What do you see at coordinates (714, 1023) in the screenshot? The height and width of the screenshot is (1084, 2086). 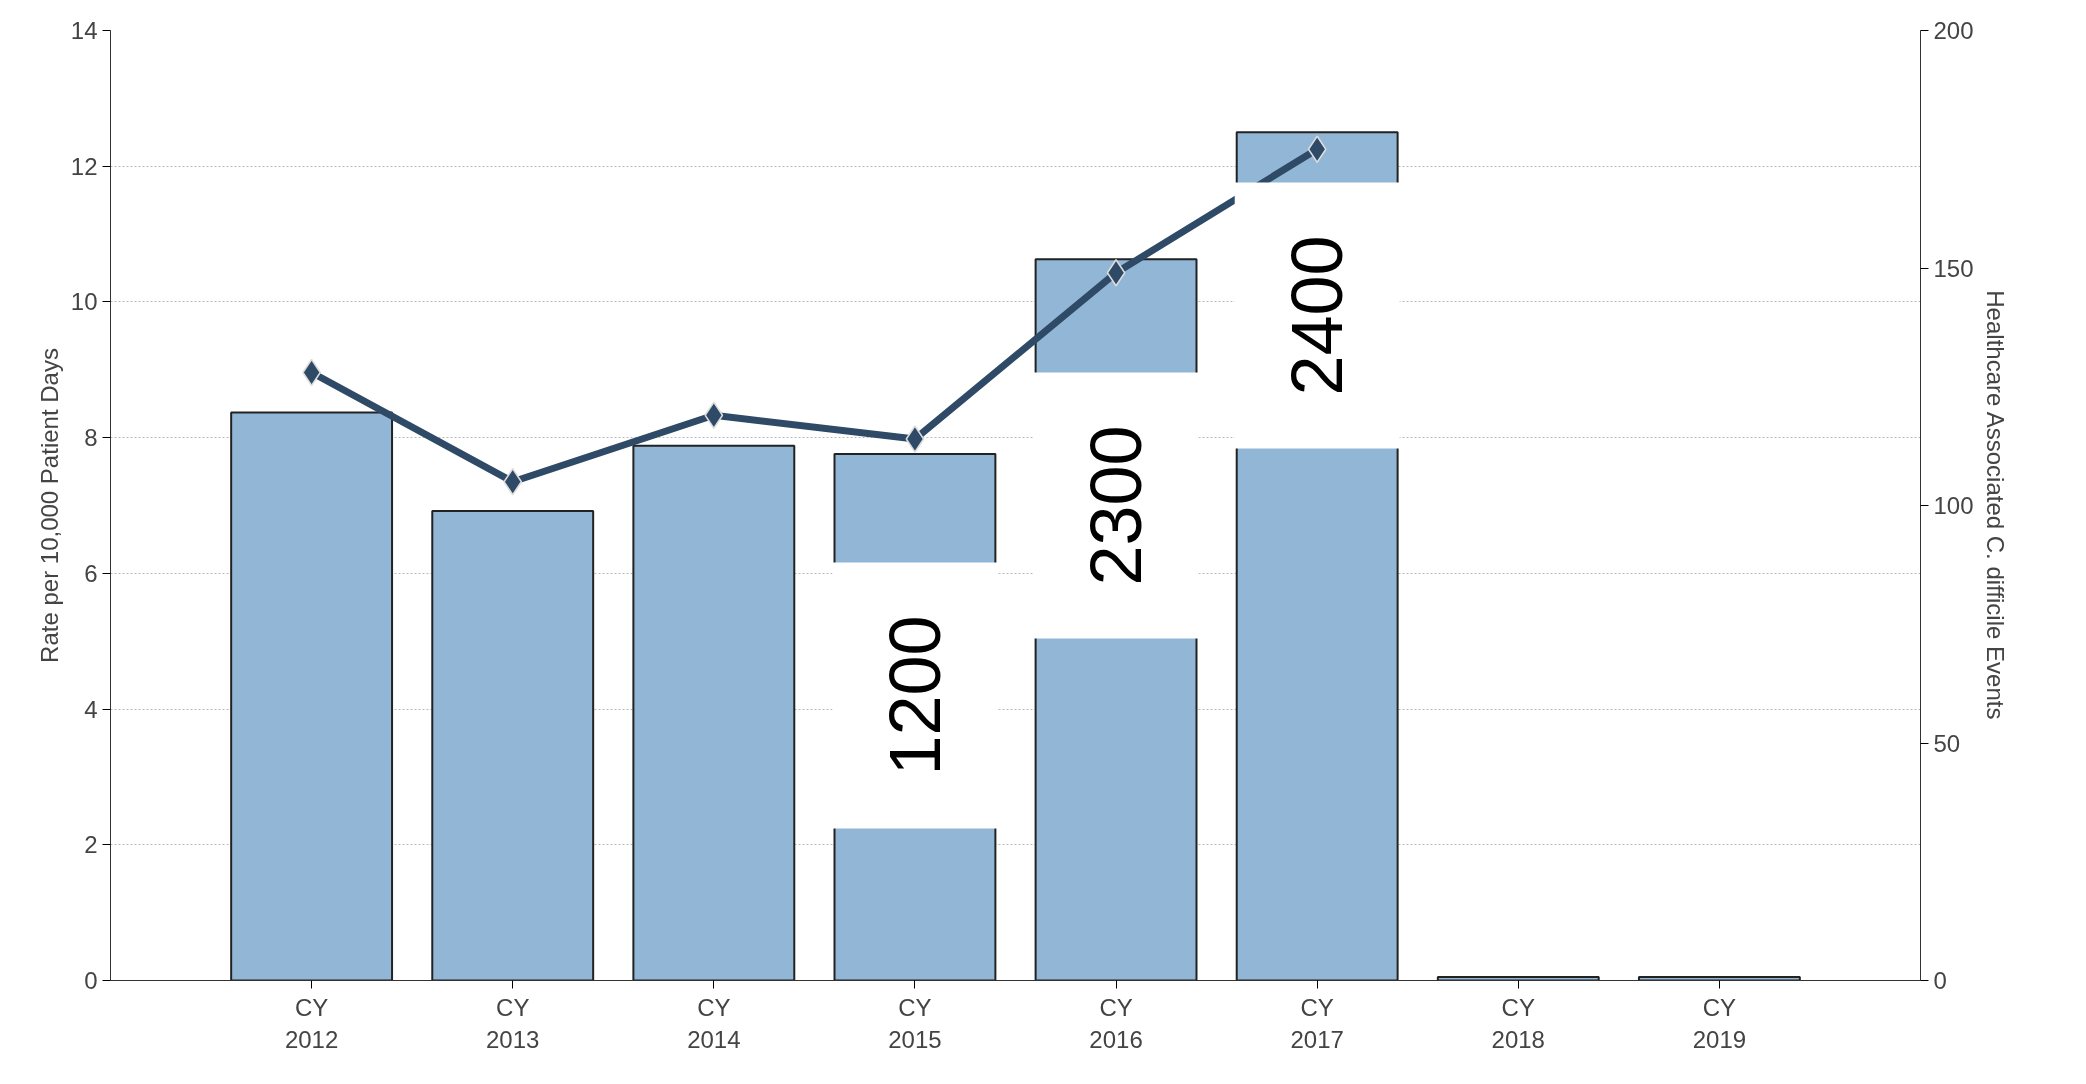 I see `x-tick-label: CY 2014` at bounding box center [714, 1023].